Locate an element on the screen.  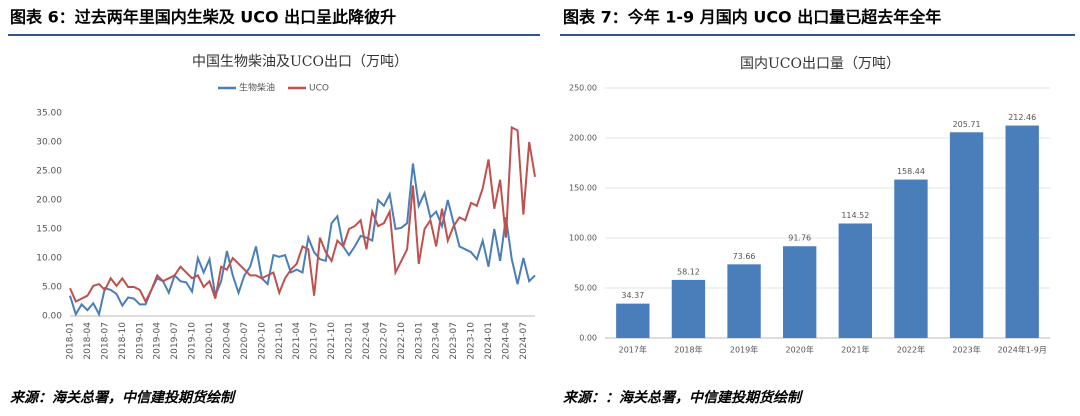
y-tick-label: 250.00 is located at coordinates (583, 88).